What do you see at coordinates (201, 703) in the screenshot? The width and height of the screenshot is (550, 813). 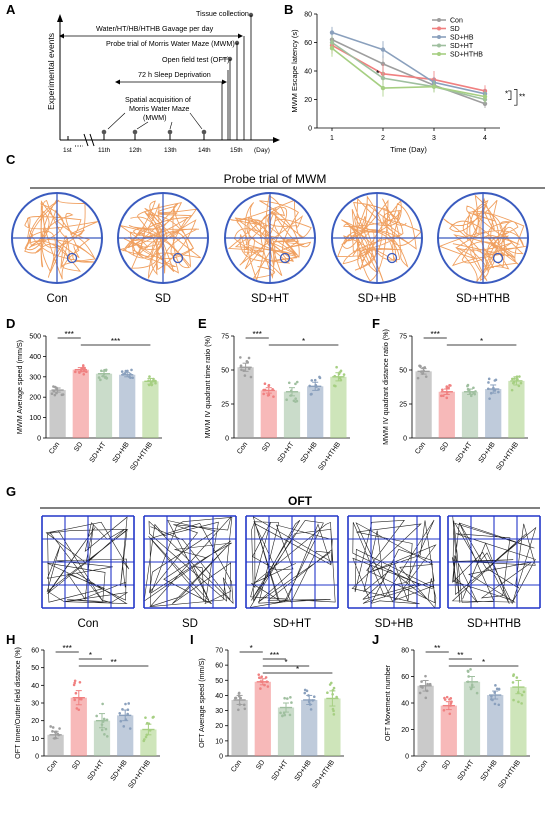 I see `y-axis-label: OFT Average speed (mm/S)` at bounding box center [201, 703].